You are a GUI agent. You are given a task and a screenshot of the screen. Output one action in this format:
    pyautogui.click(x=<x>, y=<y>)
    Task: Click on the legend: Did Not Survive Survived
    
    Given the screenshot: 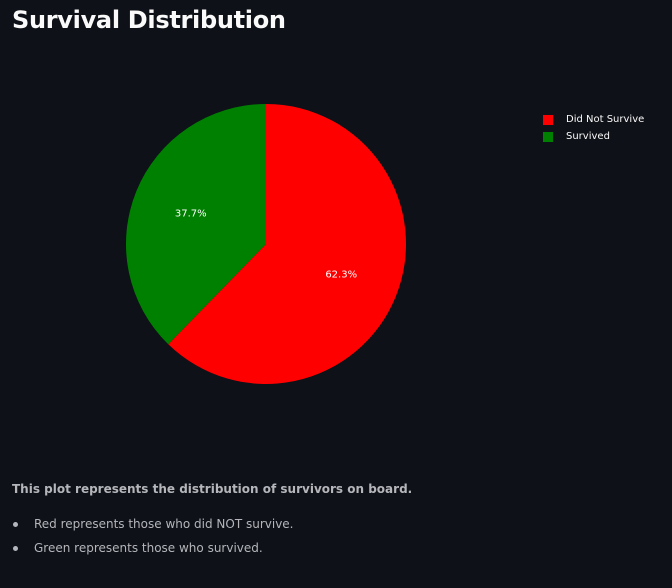 What is the action you would take?
    pyautogui.click(x=593, y=128)
    